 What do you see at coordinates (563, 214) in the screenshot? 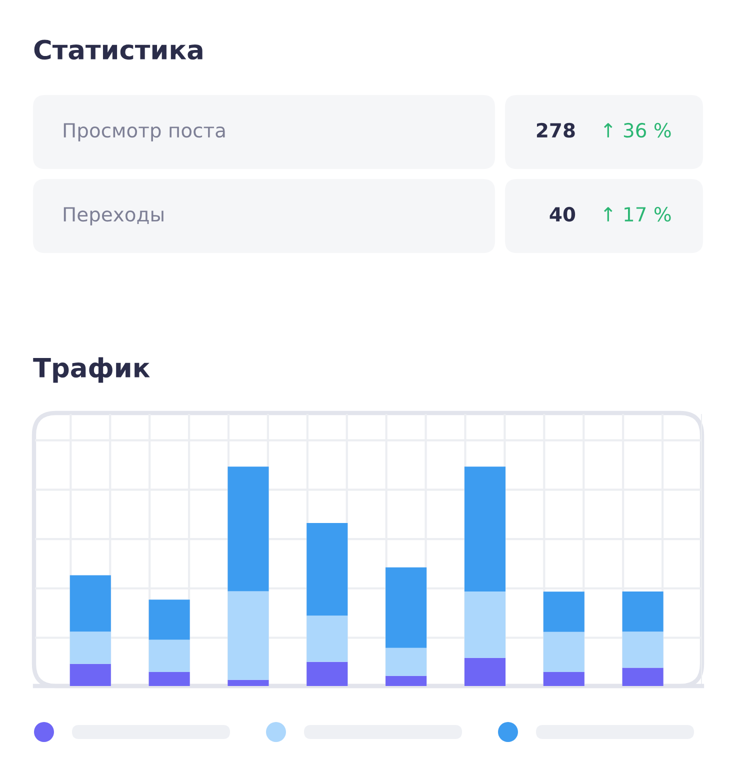
I see `text: 40` at bounding box center [563, 214].